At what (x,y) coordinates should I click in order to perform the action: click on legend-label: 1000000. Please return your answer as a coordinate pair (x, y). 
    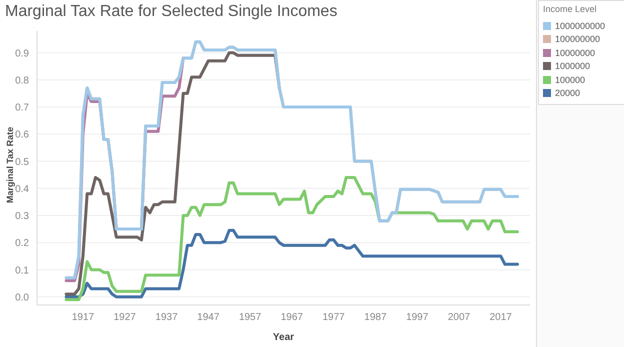
    Looking at the image, I should click on (572, 66).